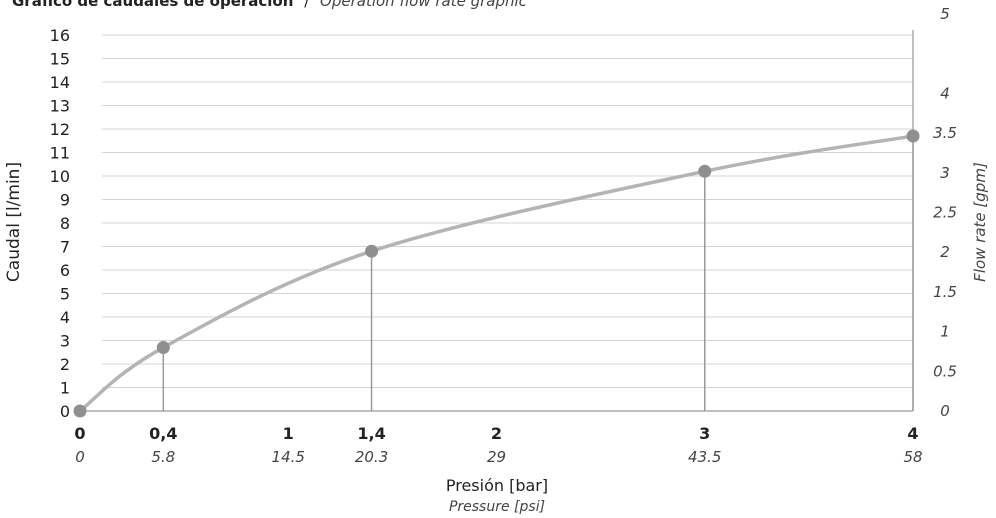  Describe the element at coordinates (945, 14) in the screenshot. I see `y2-tick-label-9: 5` at that location.